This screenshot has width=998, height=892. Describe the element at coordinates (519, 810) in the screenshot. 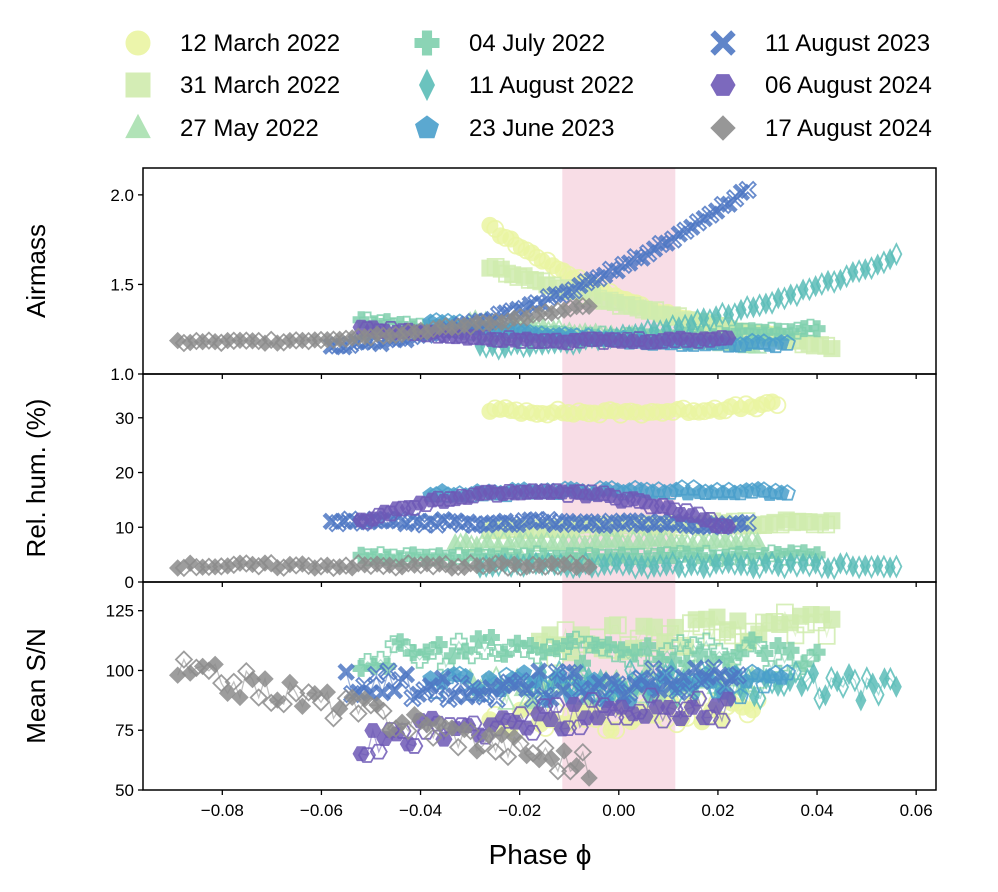

I see `x-tick-label: −0.02` at that location.